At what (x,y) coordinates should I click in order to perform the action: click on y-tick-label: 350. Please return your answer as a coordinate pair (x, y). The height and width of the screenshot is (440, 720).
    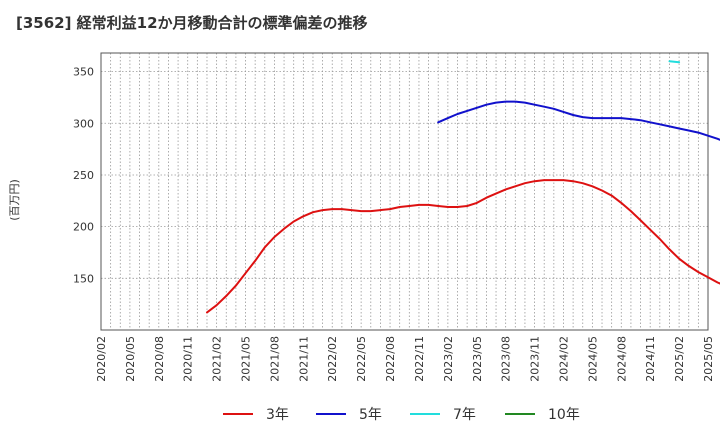
    Looking at the image, I should click on (83, 72).